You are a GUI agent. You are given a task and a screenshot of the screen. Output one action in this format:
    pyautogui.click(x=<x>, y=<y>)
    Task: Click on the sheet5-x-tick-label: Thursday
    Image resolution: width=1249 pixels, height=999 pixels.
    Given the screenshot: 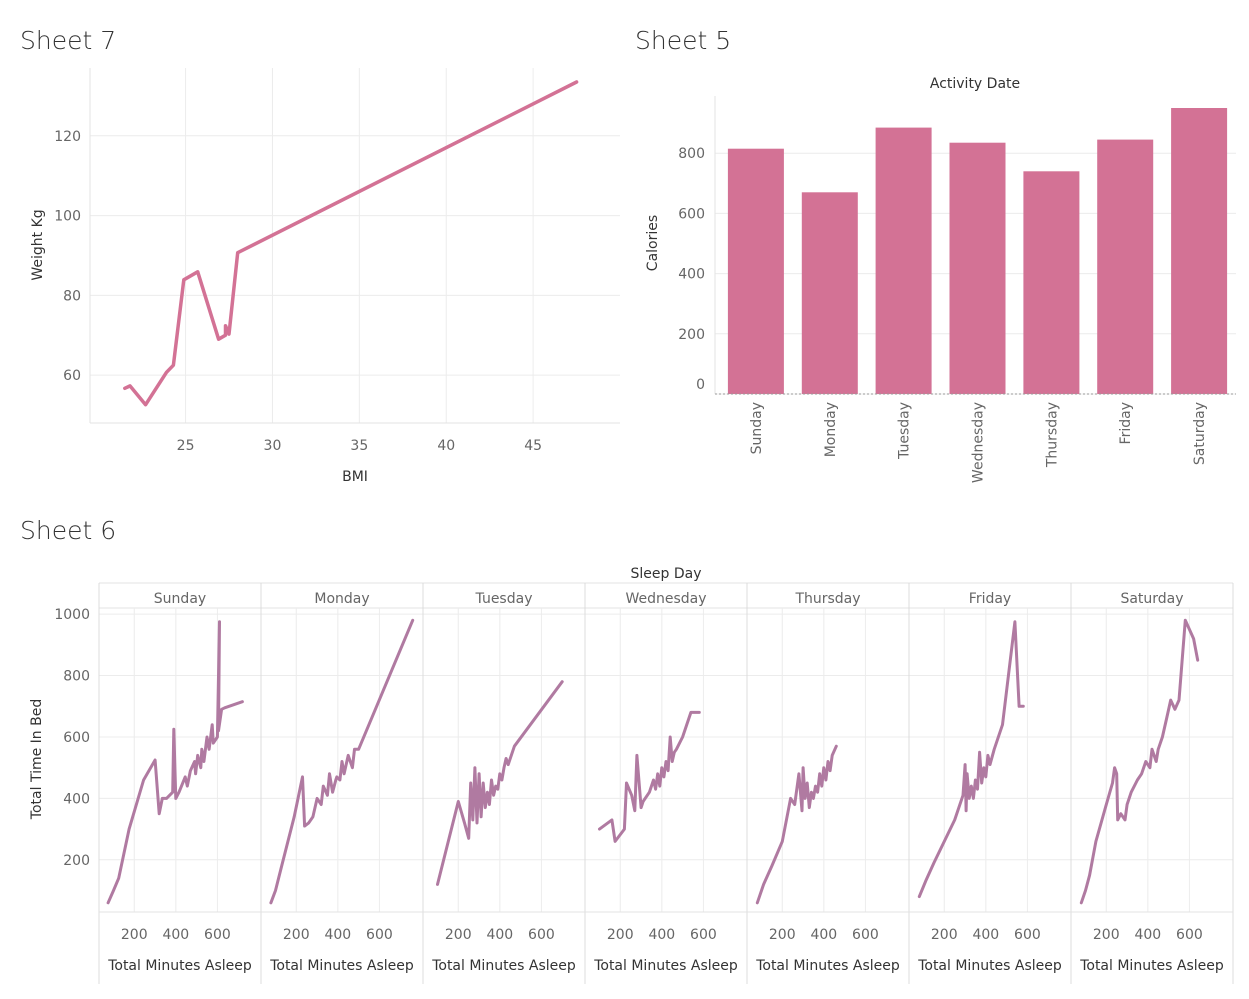 What is the action you would take?
    pyautogui.click(x=1052, y=435)
    